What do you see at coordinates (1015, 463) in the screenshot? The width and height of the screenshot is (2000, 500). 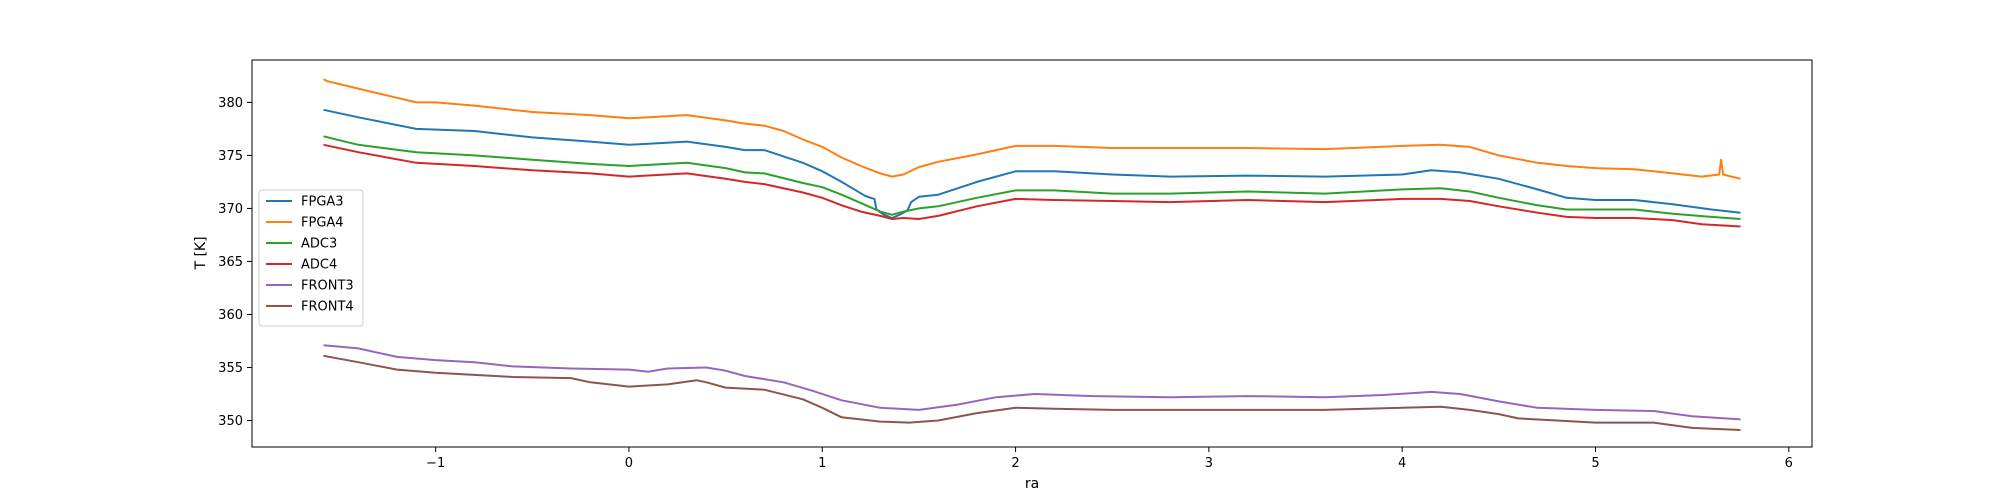 I see `x-tick-label: 2` at bounding box center [1015, 463].